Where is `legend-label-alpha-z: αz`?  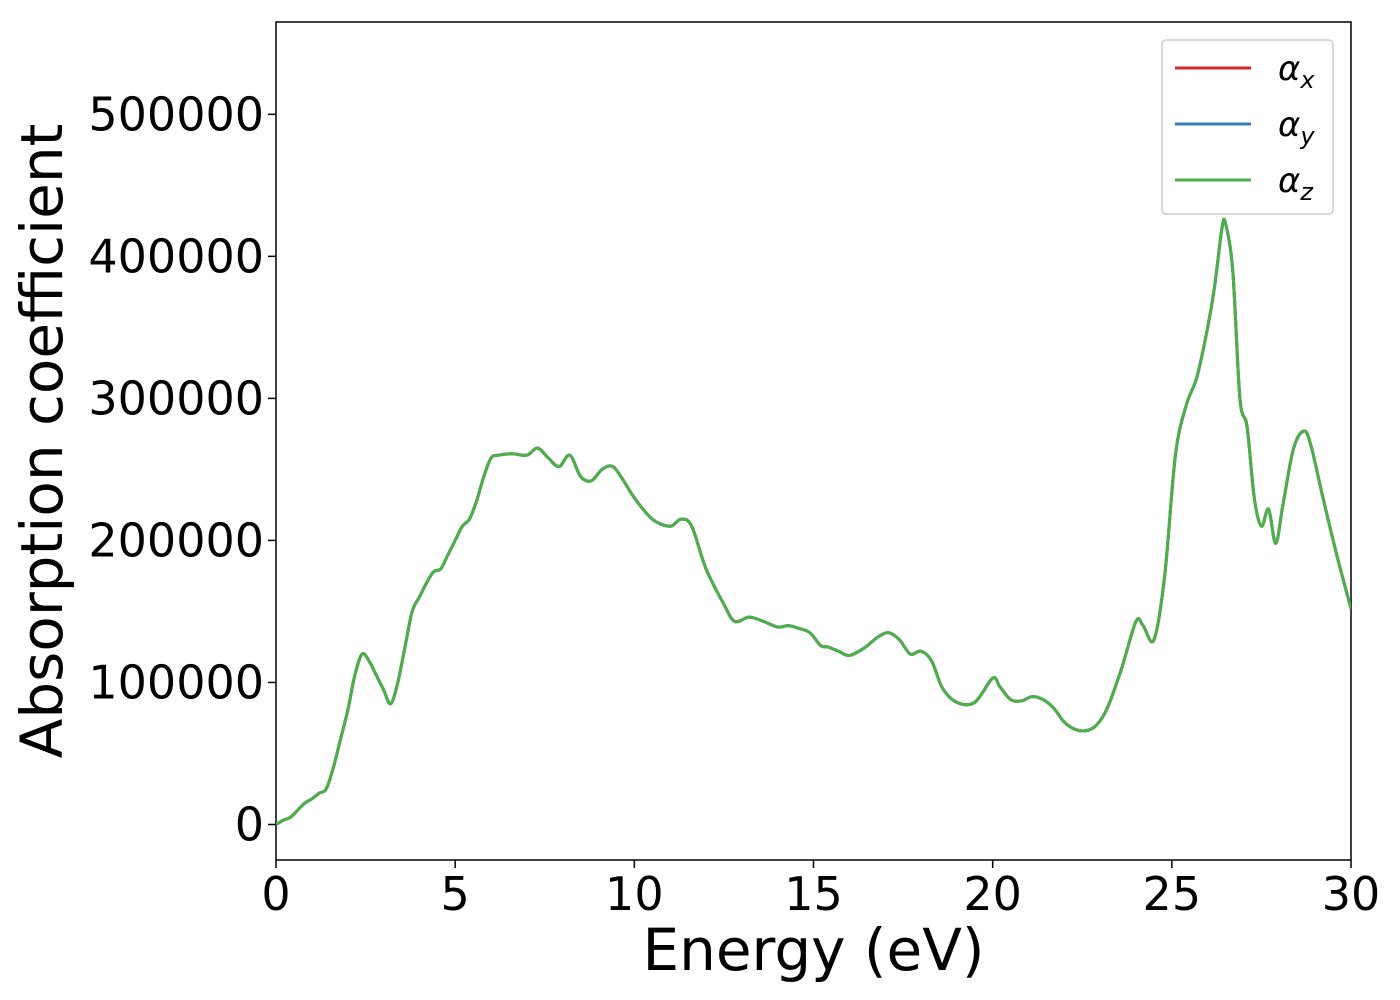 legend-label-alpha-z: αz is located at coordinates (1296, 183).